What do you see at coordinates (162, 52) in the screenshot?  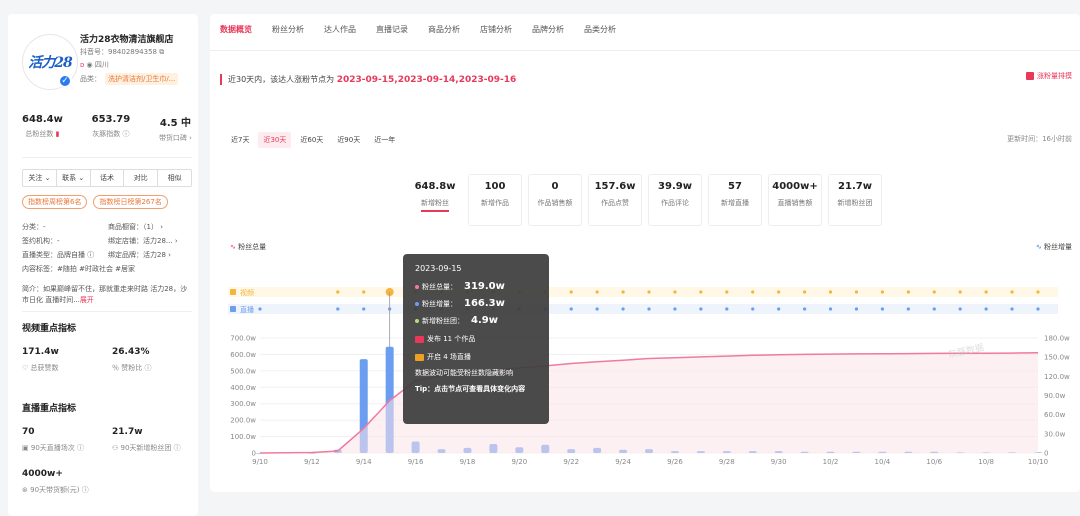 I see `copy-icon: ⧉` at bounding box center [162, 52].